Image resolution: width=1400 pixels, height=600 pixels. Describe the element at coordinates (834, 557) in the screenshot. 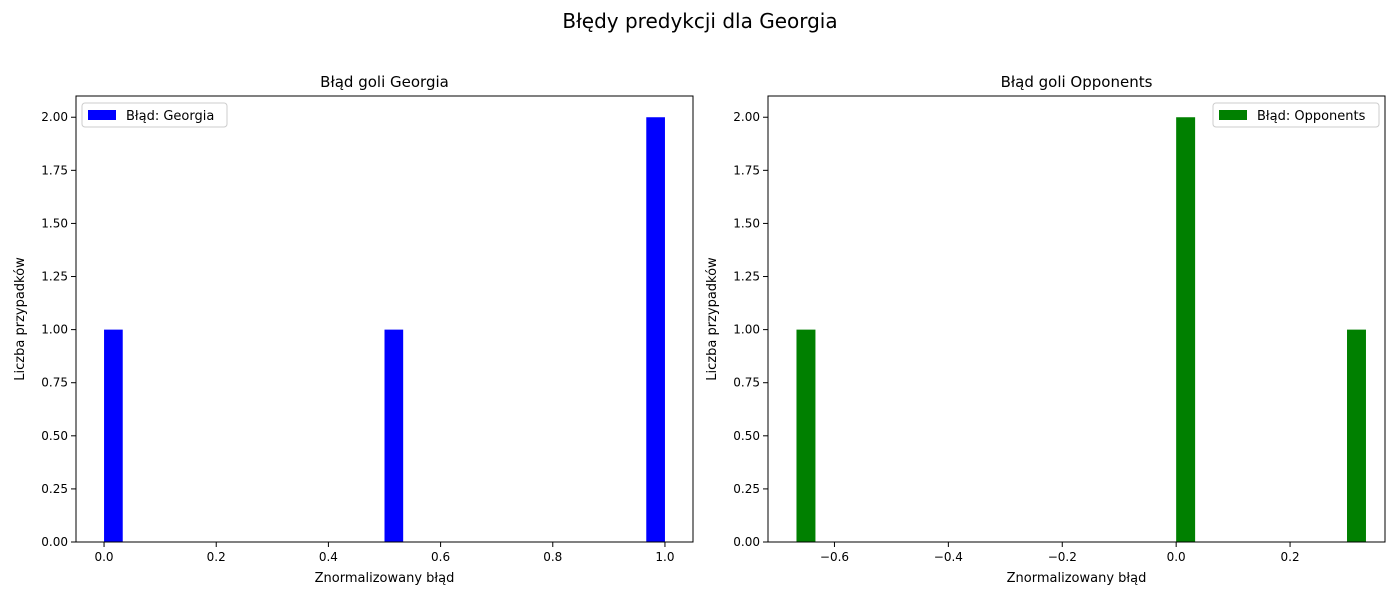

I see `x-tick-label: −0.6` at that location.